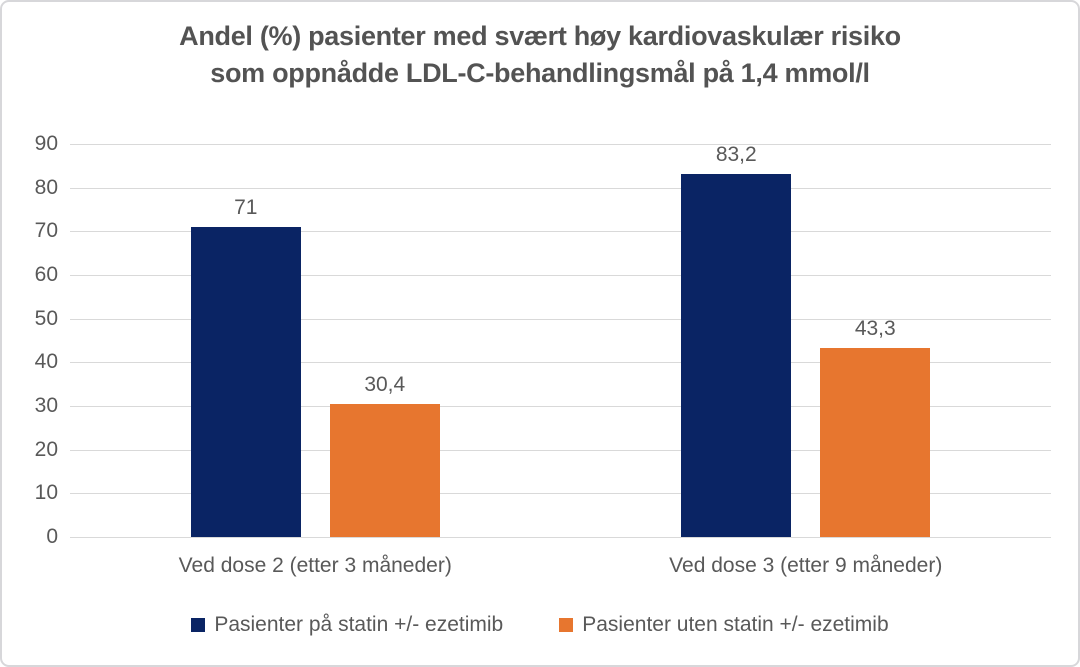  I want to click on y-tick-label-80: 80, so click(46, 187).